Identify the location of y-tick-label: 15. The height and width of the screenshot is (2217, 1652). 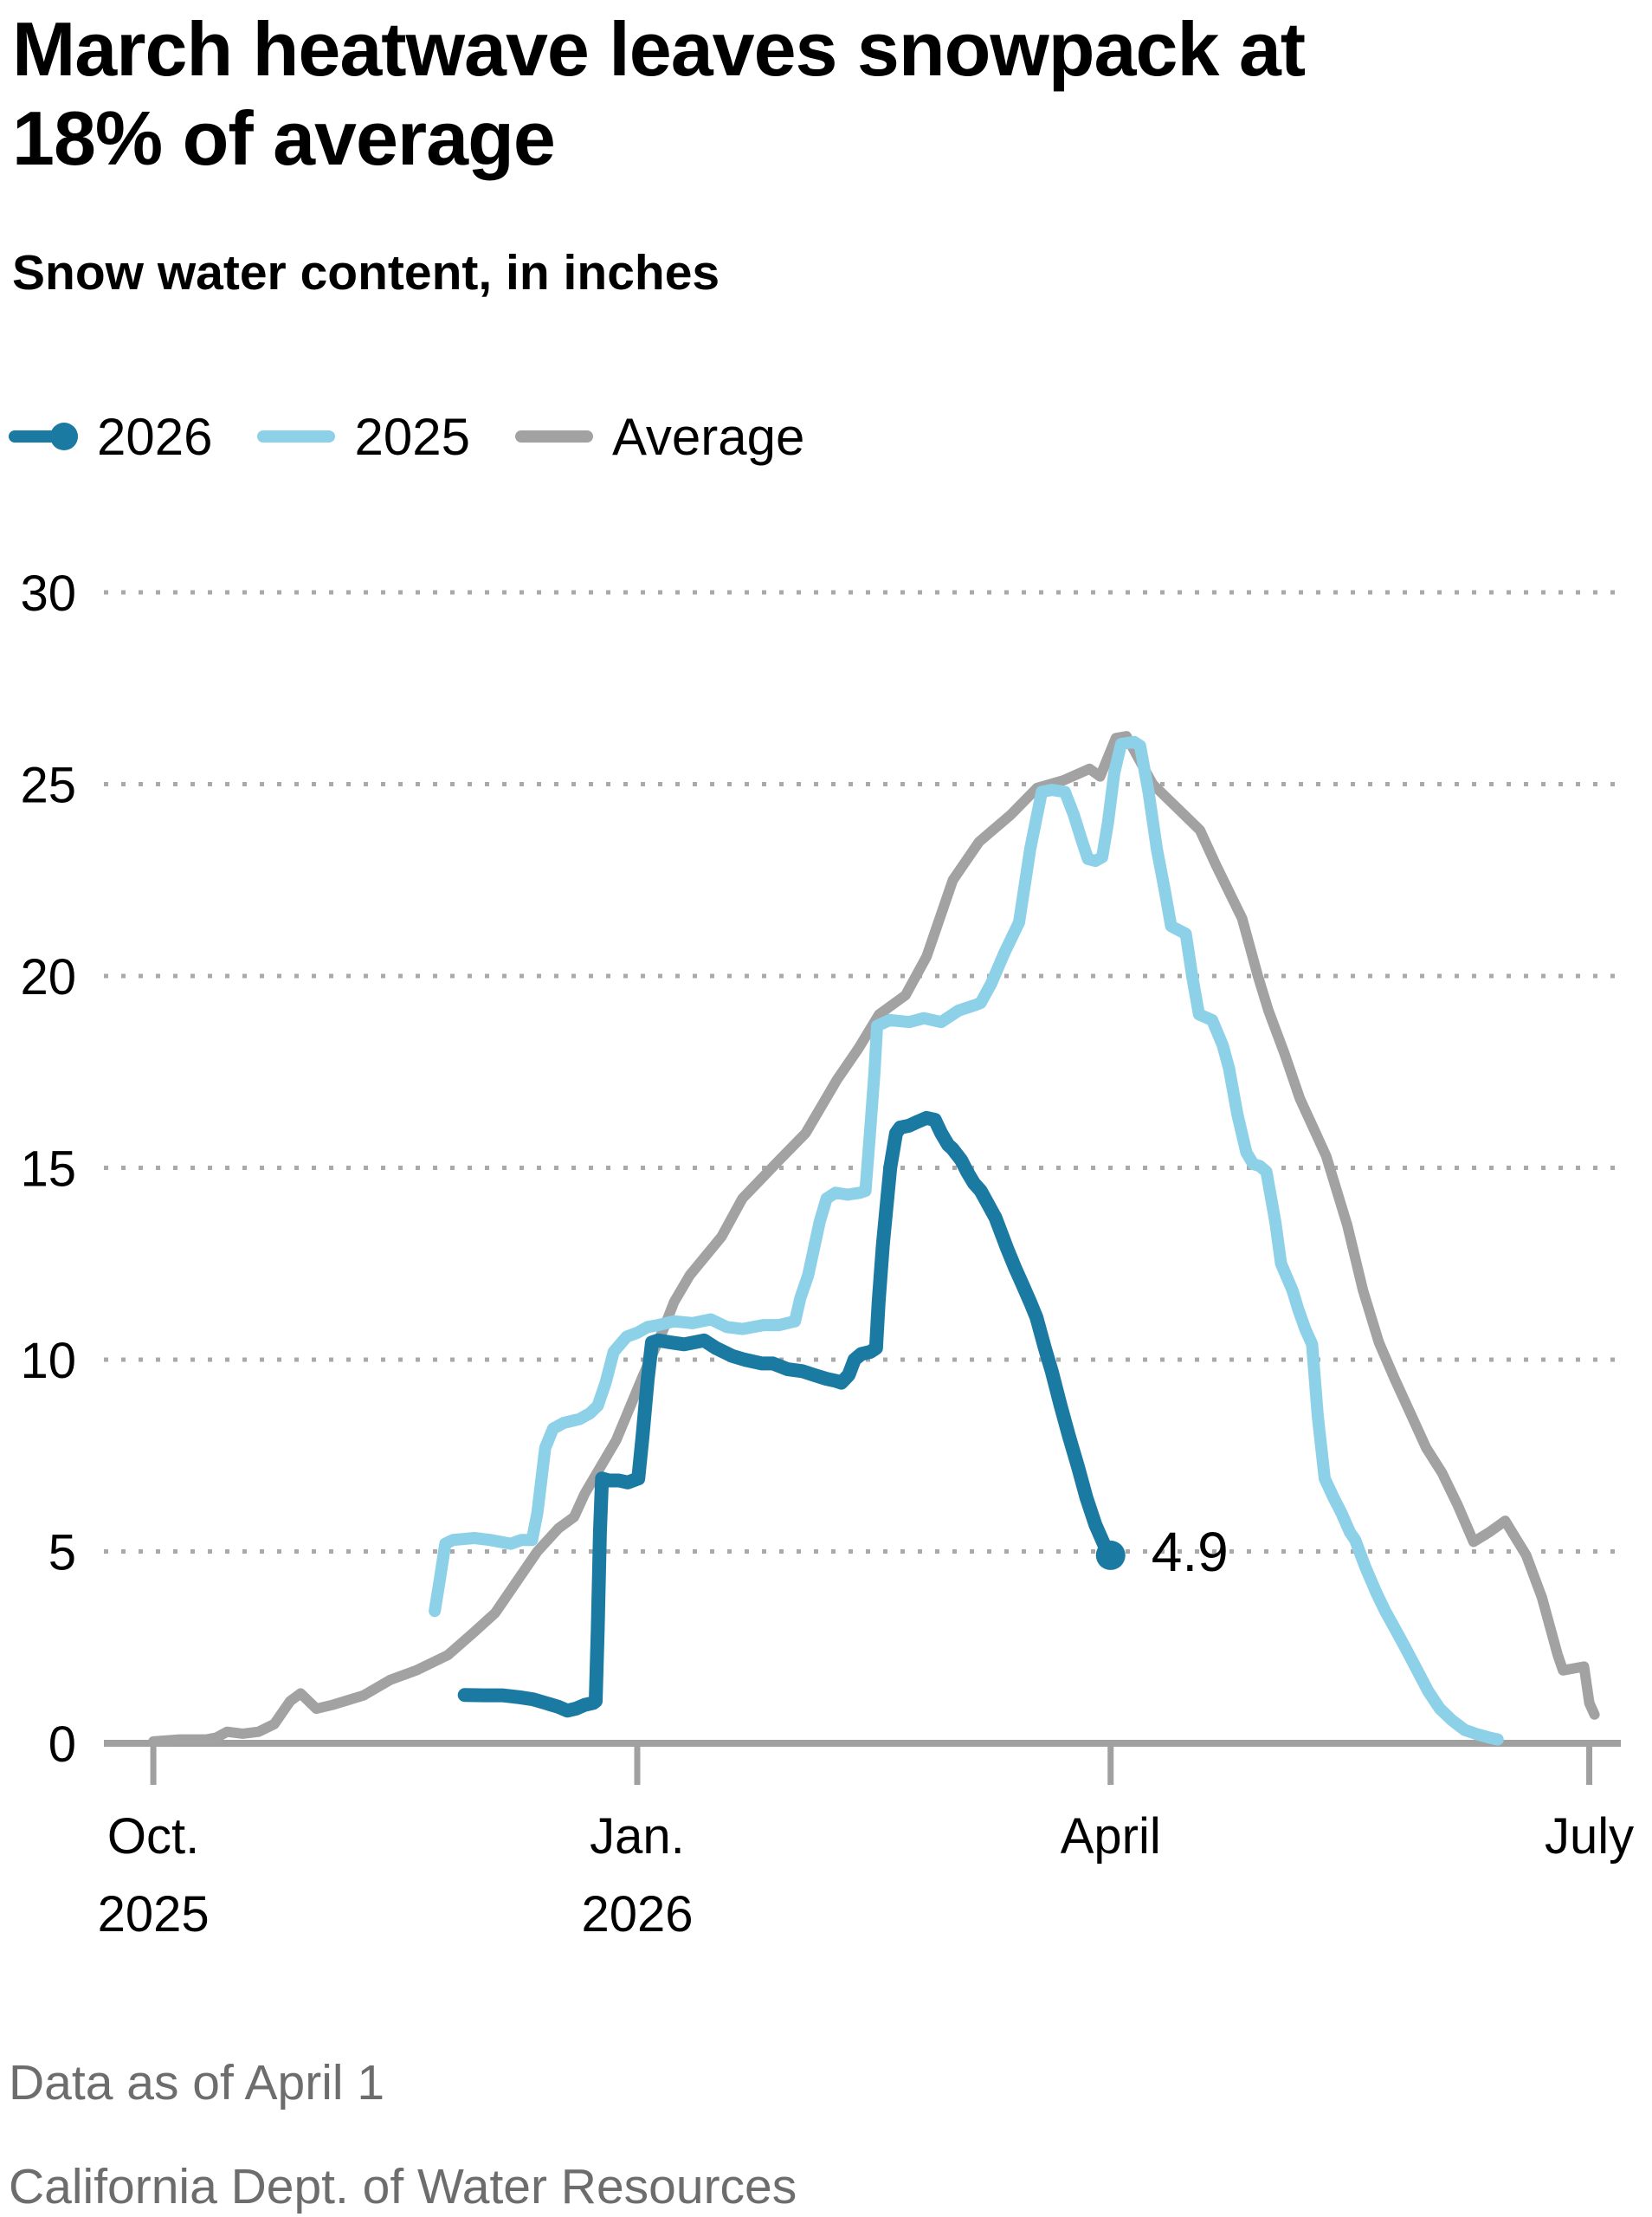
(48, 1169).